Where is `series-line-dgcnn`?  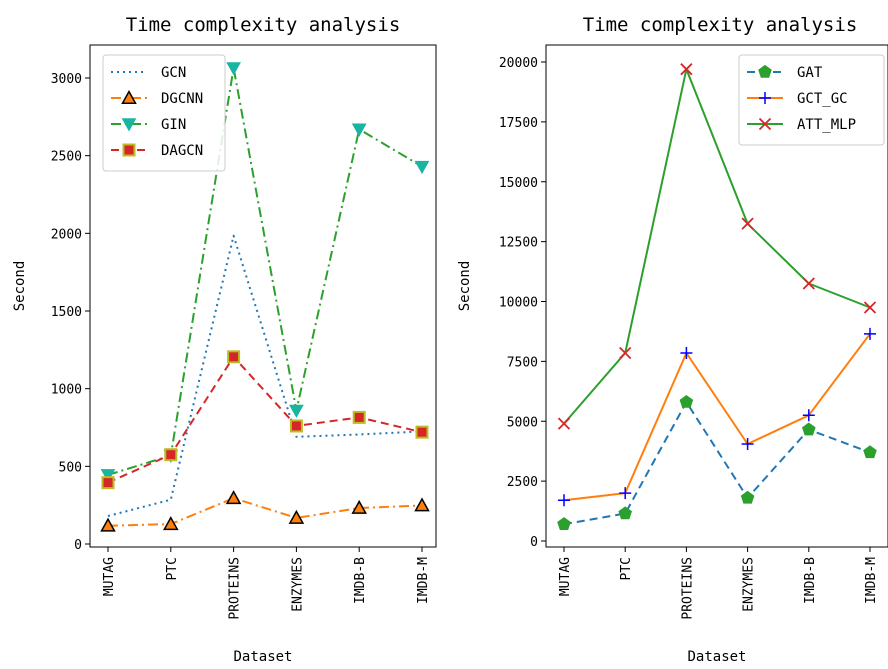 series-line-dgcnn is located at coordinates (265, 512).